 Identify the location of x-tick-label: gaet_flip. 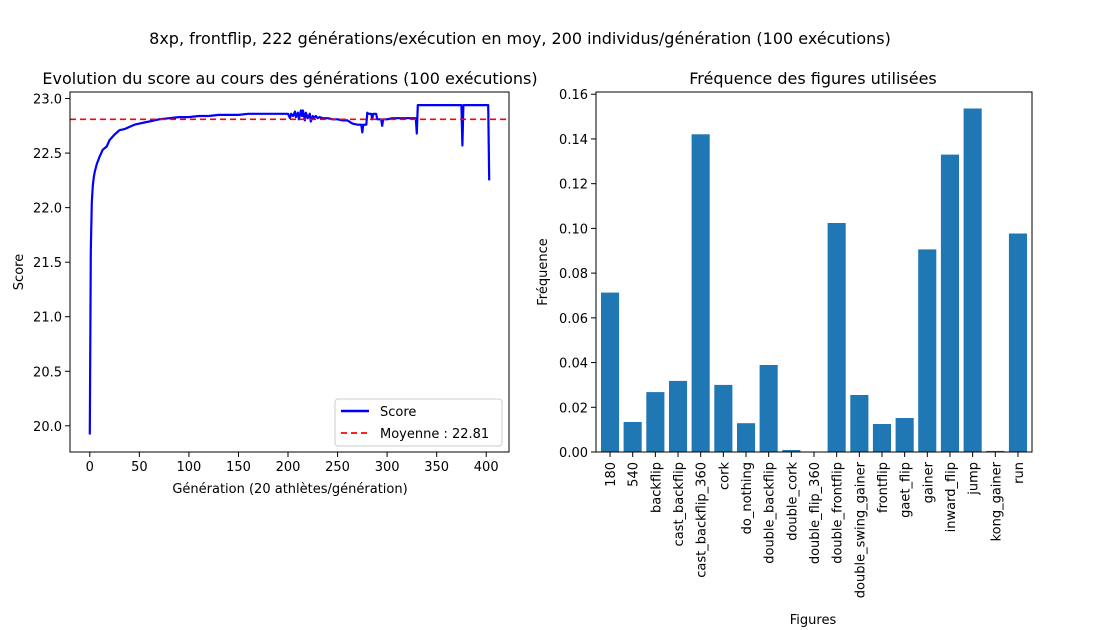
(906, 490).